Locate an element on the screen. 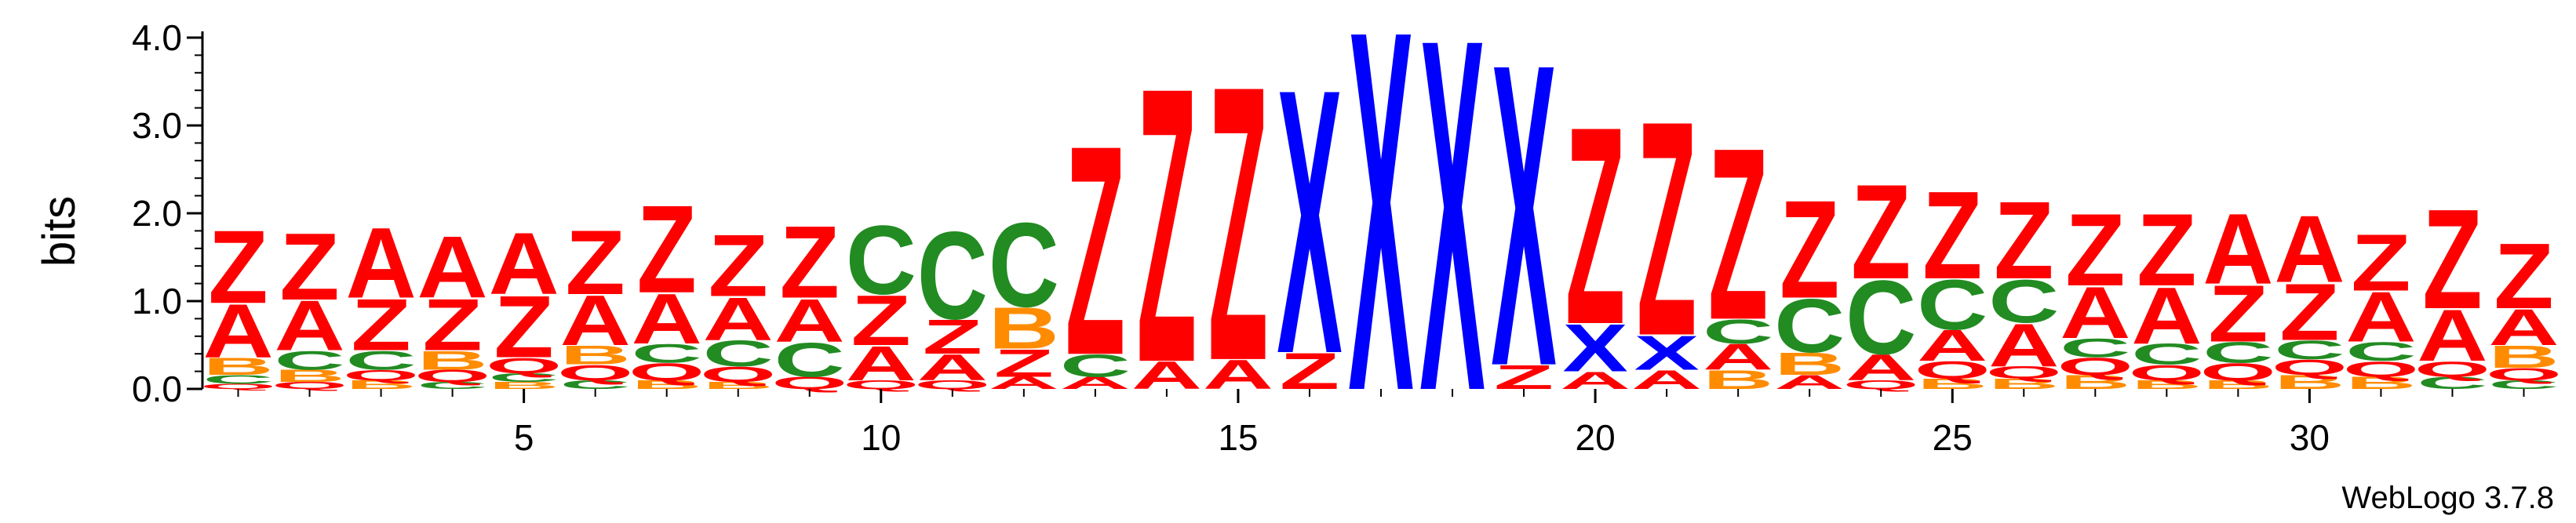  logo-glyph-Z-pos-33: Z is located at coordinates (2523, 276).